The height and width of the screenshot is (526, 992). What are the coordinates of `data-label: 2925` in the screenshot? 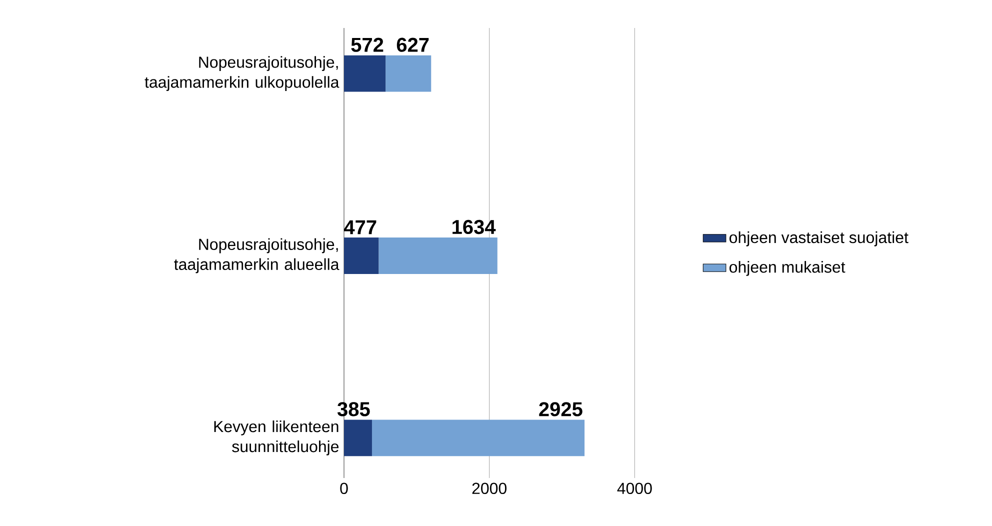 It's located at (560, 409).